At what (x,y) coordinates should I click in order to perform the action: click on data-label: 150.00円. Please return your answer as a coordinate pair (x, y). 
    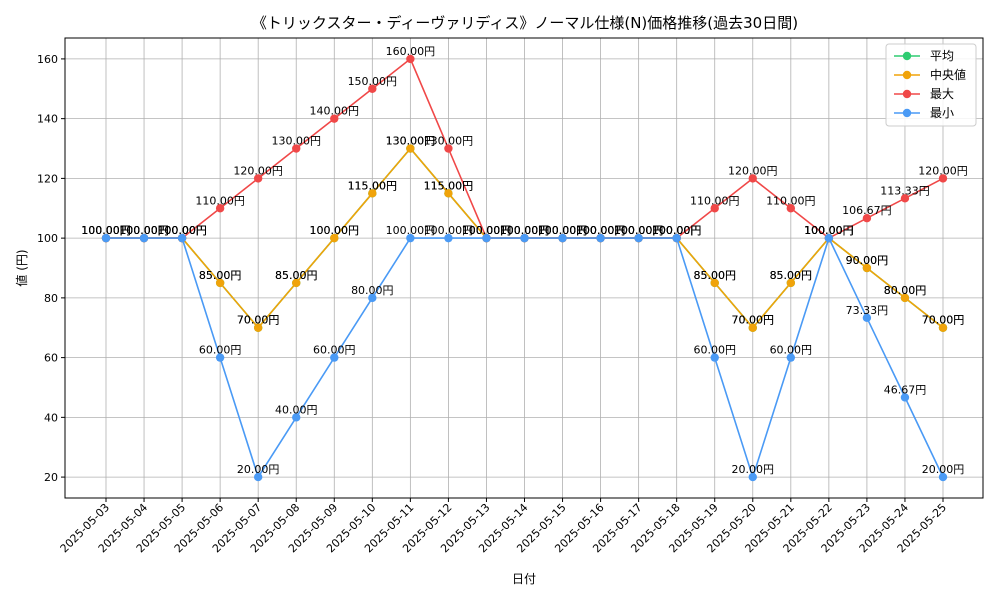
    Looking at the image, I should click on (373, 81).